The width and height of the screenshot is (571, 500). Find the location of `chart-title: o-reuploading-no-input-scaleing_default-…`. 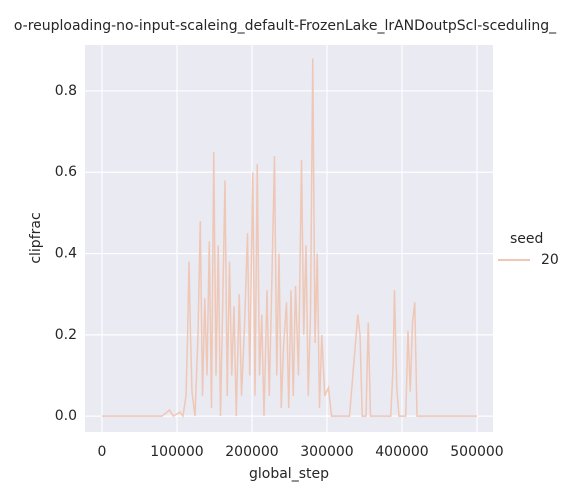

chart-title: o-reuploading-no-input-scaleing_default-… is located at coordinates (285, 26).